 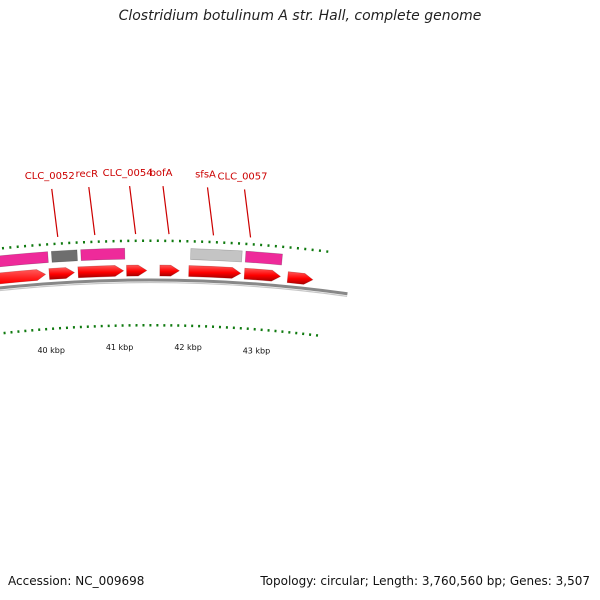 What do you see at coordinates (120, 347) in the screenshot?
I see `scale-label: 41 kbp` at bounding box center [120, 347].